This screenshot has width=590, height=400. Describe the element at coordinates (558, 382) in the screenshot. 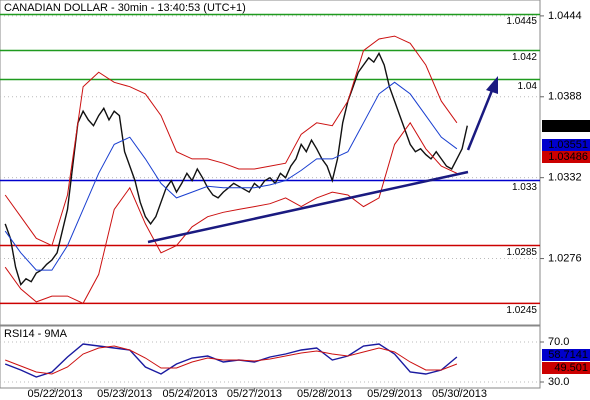

I see `y-tick-label: 30.0` at that location.